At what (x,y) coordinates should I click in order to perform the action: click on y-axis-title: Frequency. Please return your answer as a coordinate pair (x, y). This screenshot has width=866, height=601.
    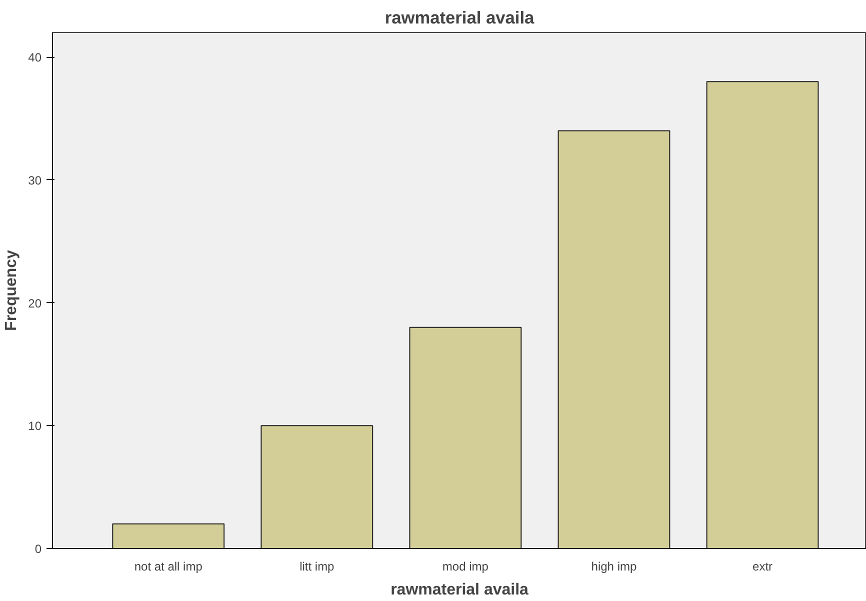
    Looking at the image, I should click on (11, 290).